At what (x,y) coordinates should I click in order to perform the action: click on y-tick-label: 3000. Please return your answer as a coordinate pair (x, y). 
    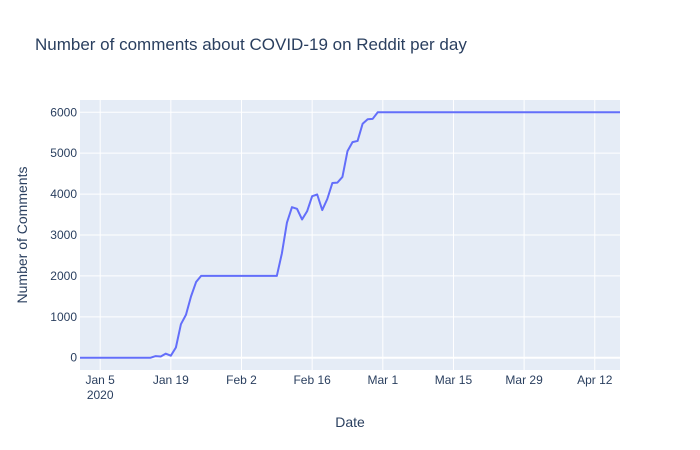
    Looking at the image, I should click on (63, 235).